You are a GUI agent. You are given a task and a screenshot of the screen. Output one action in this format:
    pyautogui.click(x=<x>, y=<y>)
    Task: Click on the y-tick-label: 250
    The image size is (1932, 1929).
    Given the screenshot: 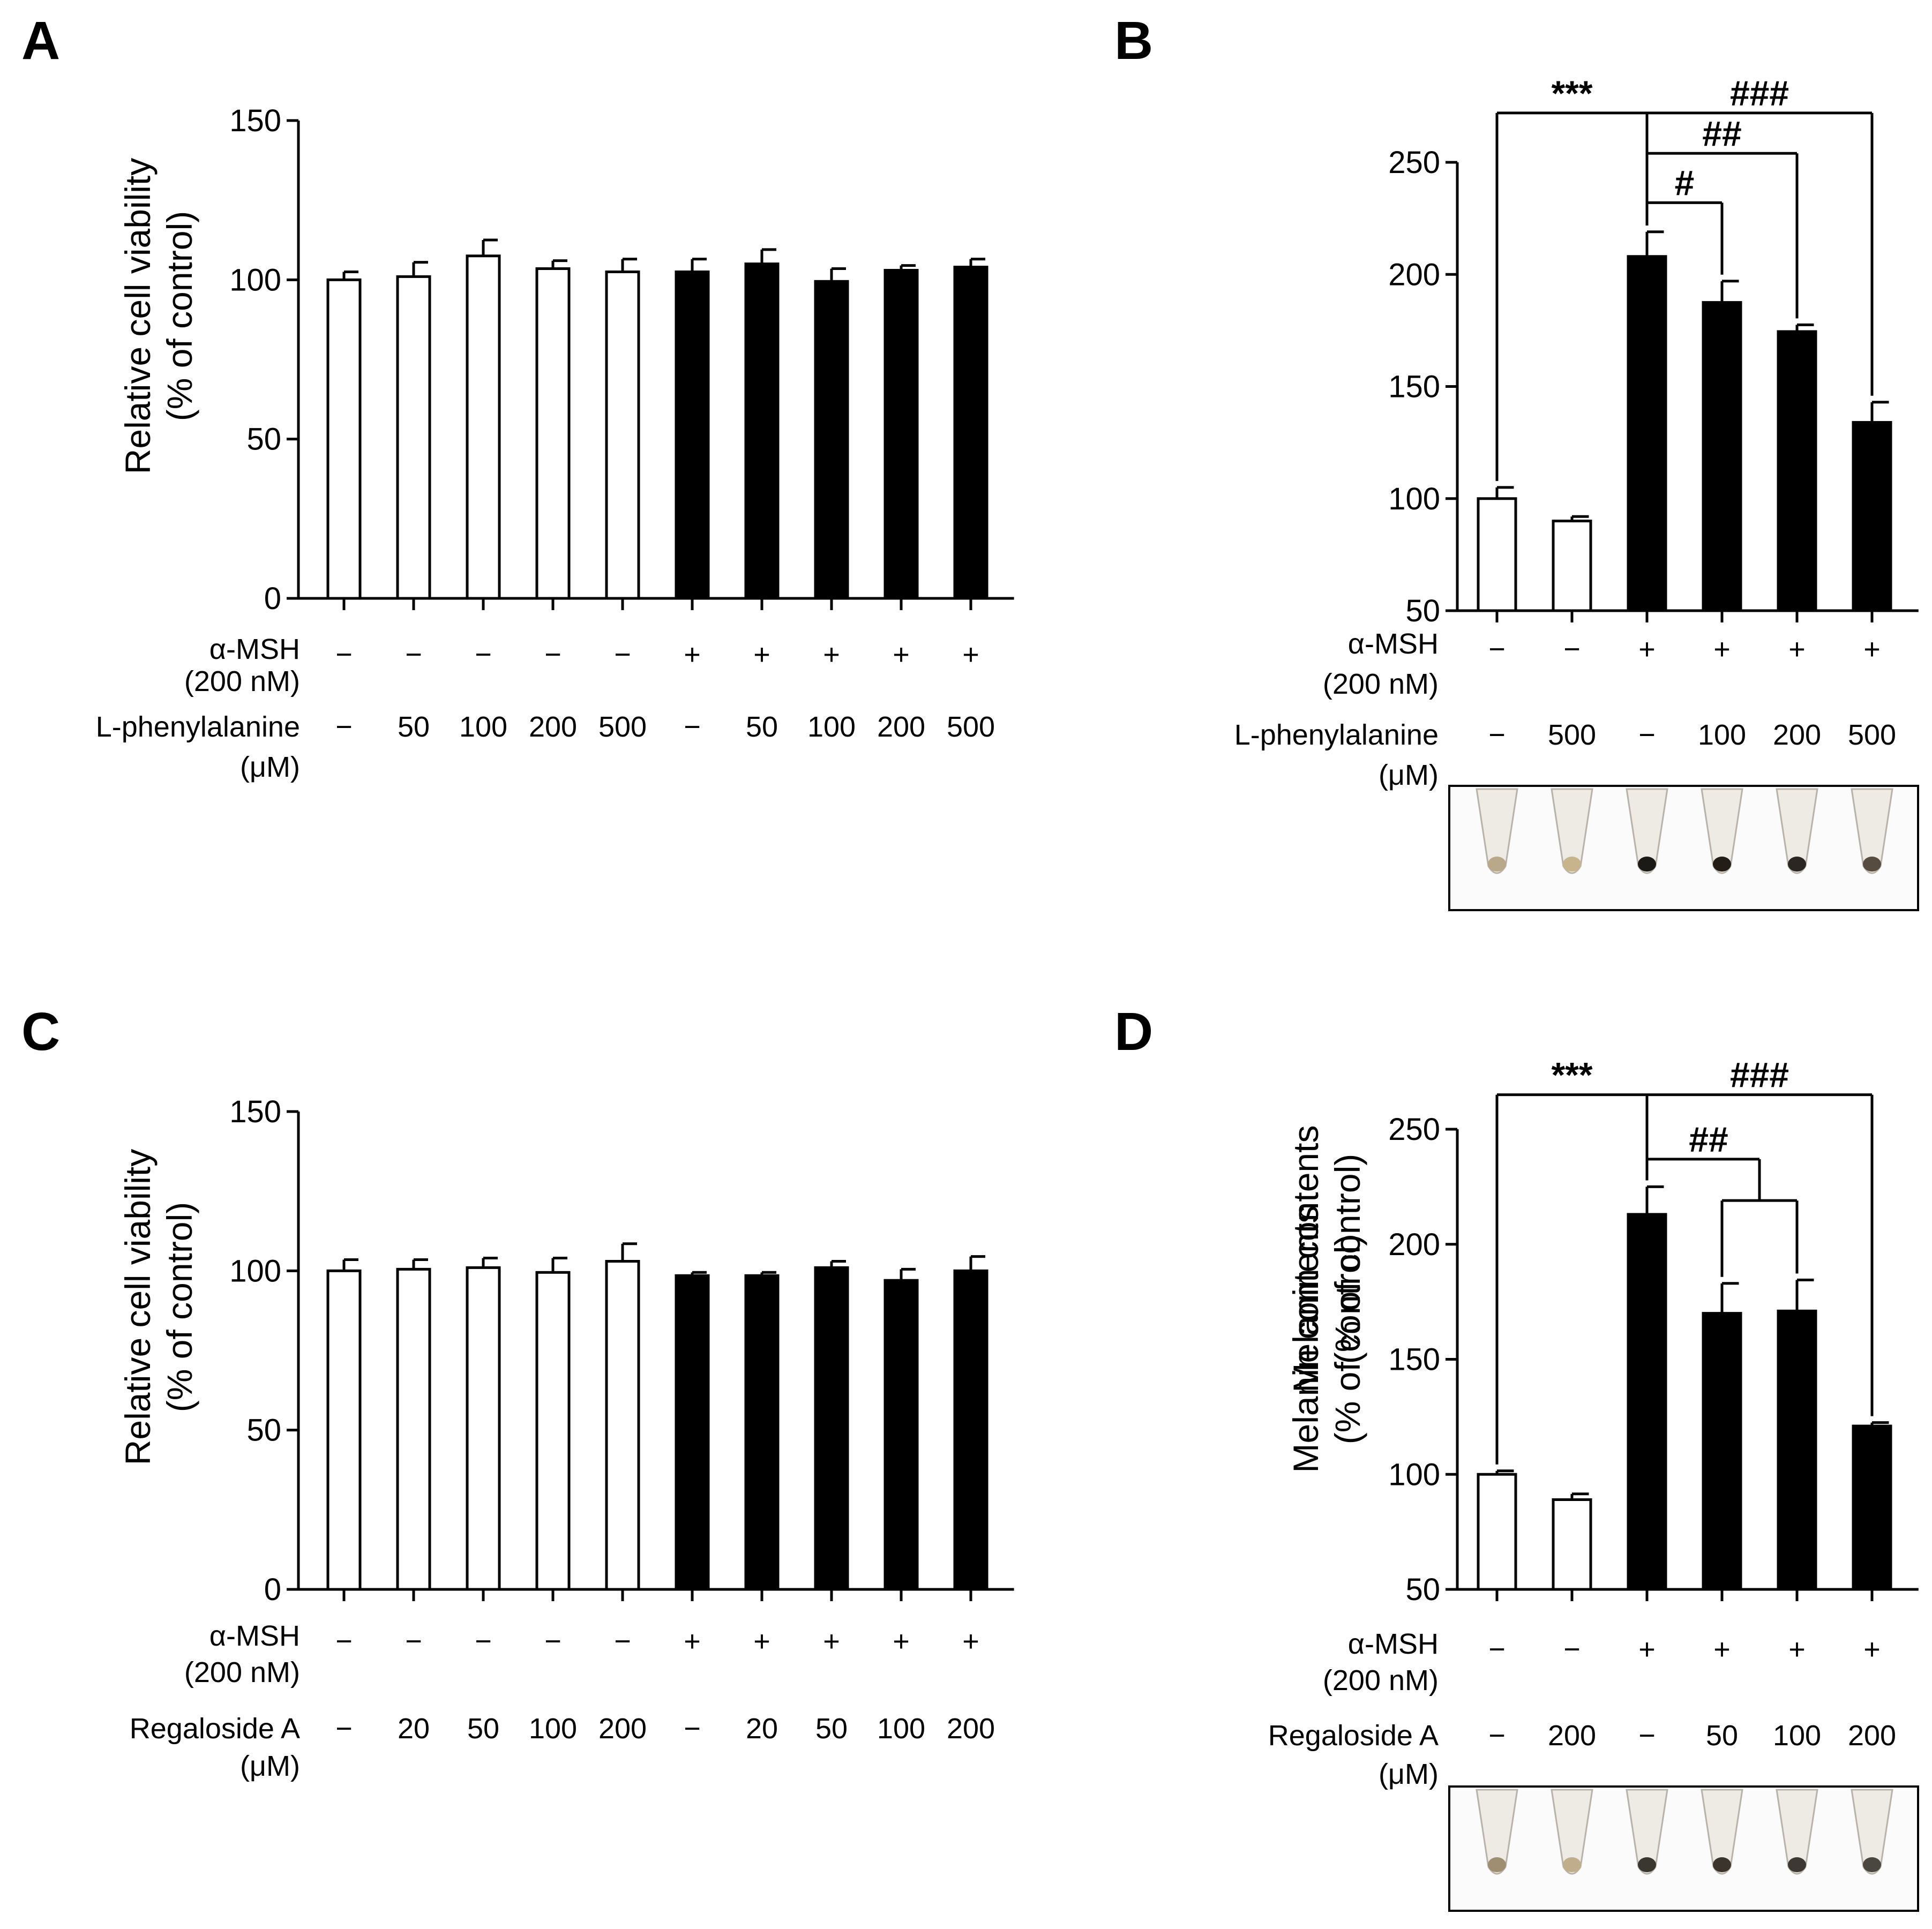 What is the action you would take?
    pyautogui.click(x=1414, y=162)
    